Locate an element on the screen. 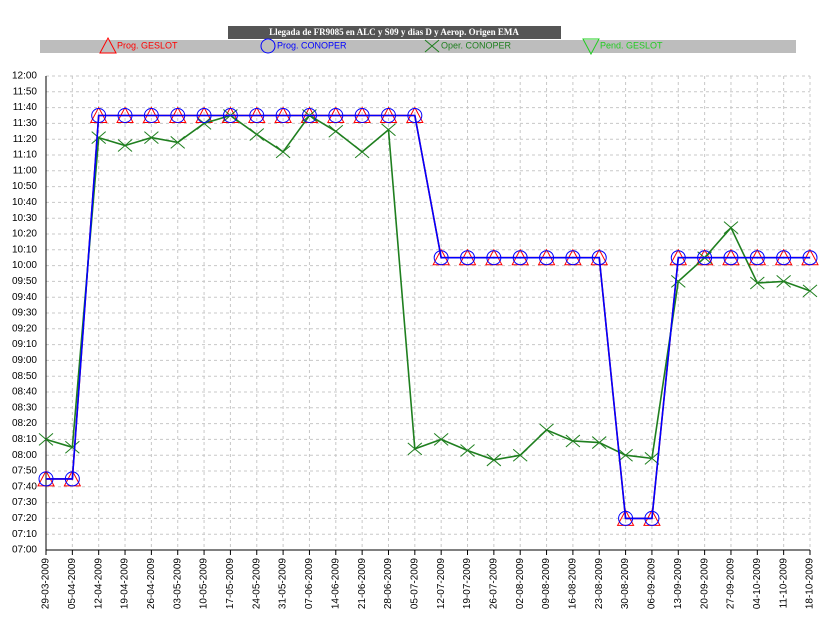 This screenshot has height=628, width=834. y-tick-label: 11:30 is located at coordinates (25, 123).